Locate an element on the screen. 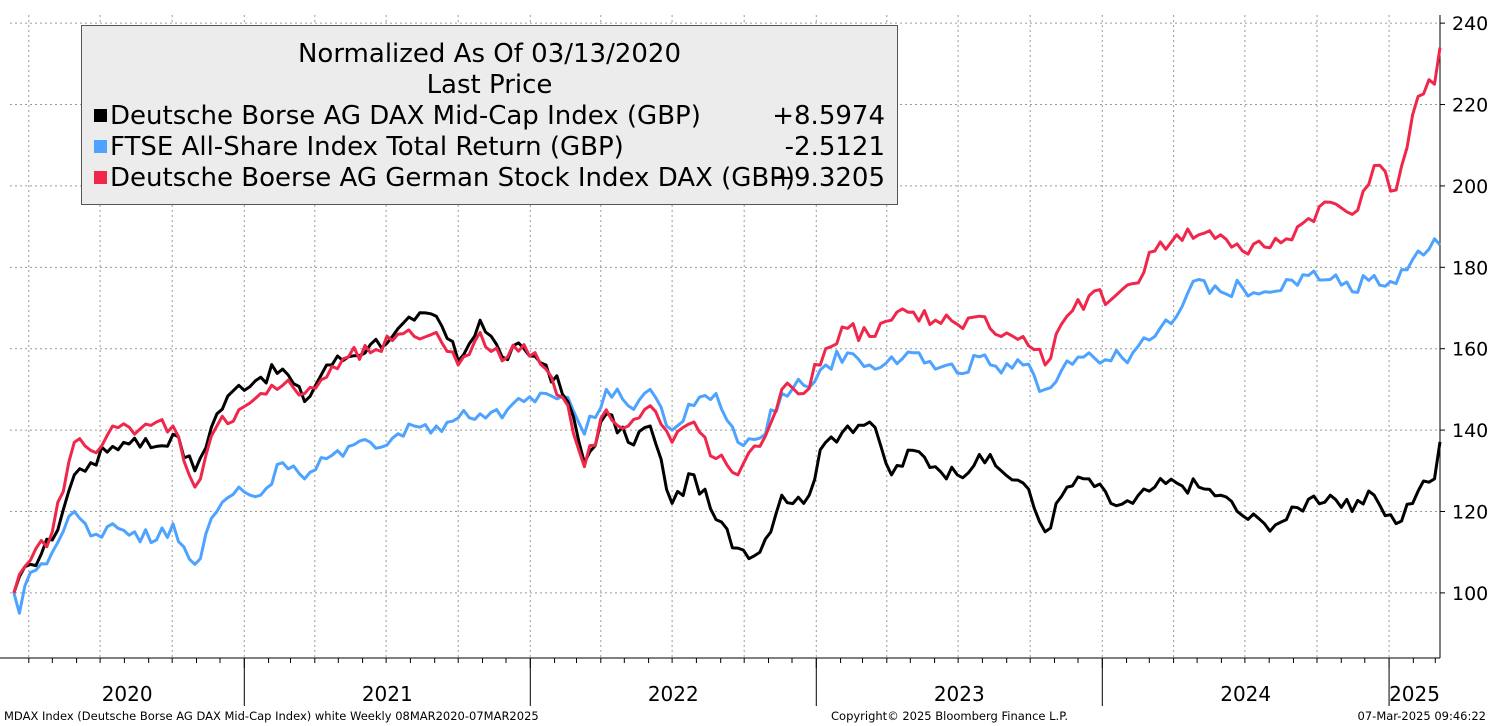 The width and height of the screenshot is (1490, 726). footer-timestamp: 07-Mar-2025 09:46:22 is located at coordinates (1421, 716).